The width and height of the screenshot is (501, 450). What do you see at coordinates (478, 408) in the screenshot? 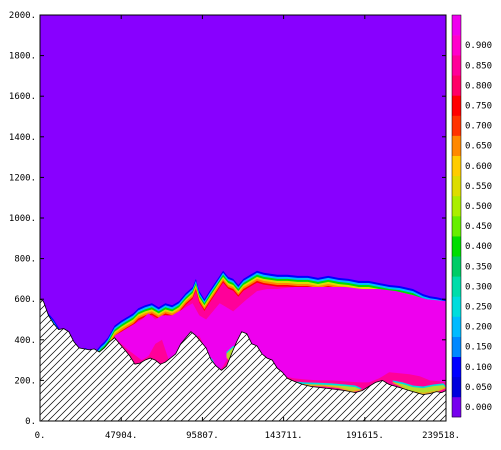
I see `colorbar-label: 0.000` at bounding box center [478, 408].